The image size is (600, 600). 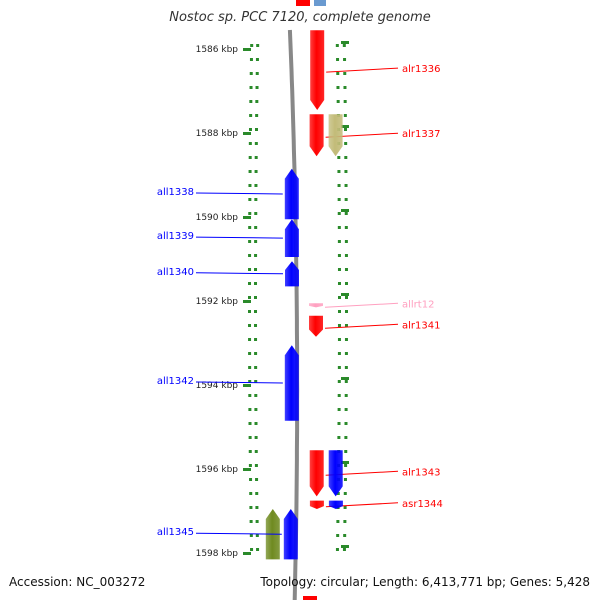 What do you see at coordinates (293, 314) in the screenshot?
I see `genome-backbone` at bounding box center [293, 314].